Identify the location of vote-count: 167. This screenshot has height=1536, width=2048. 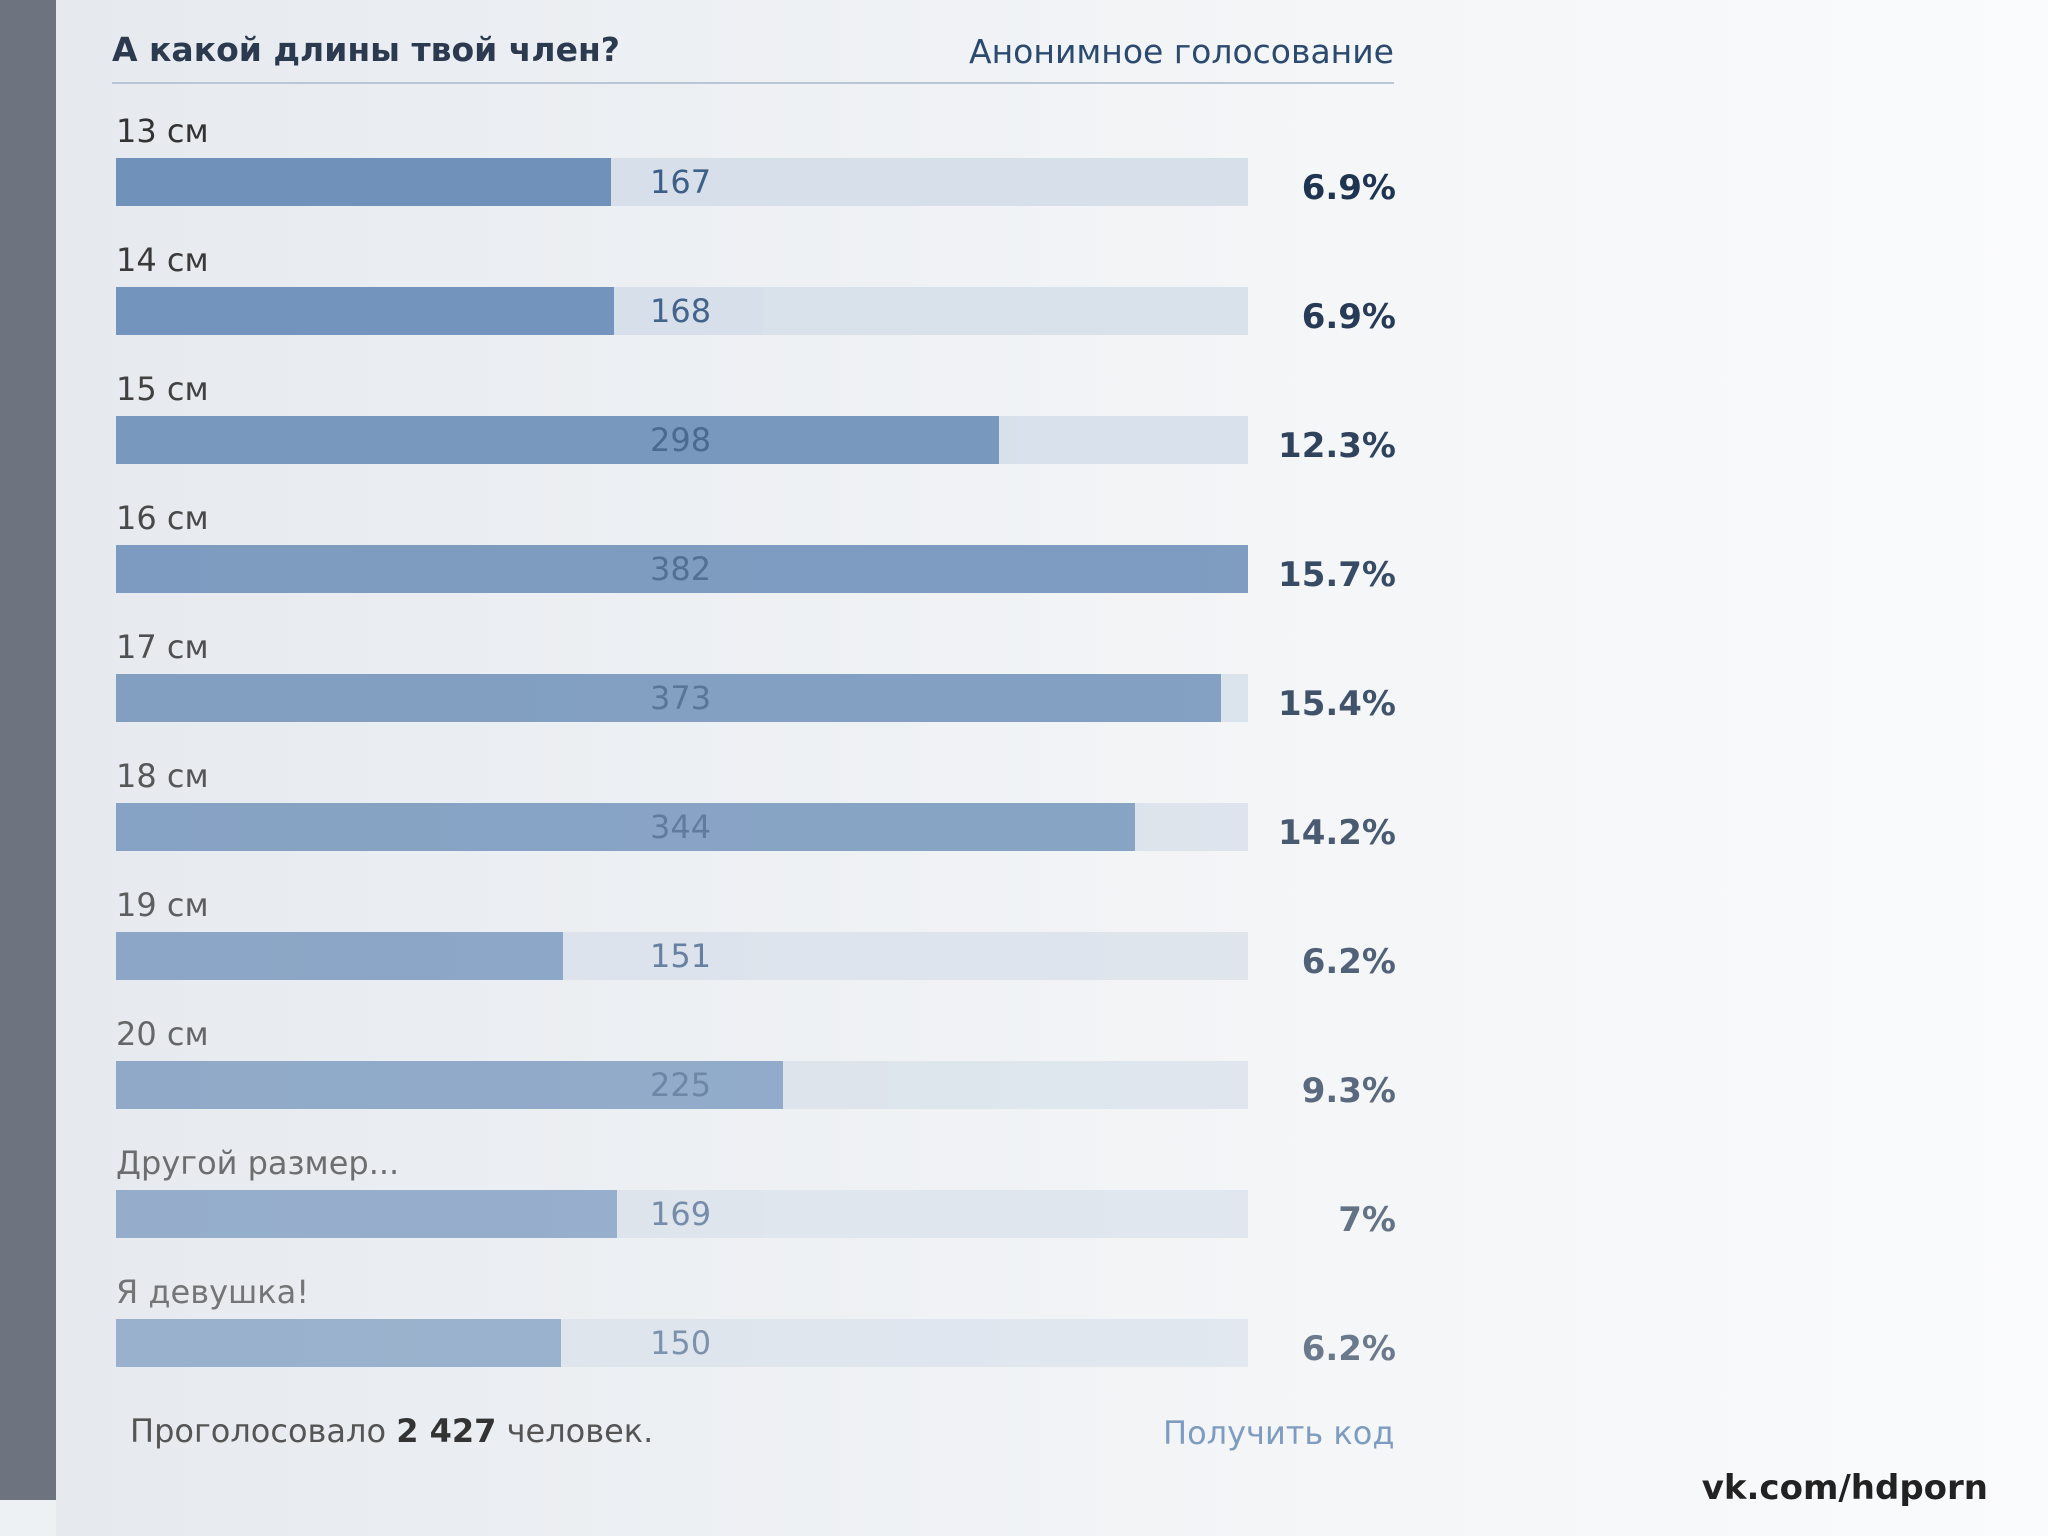
(681, 182).